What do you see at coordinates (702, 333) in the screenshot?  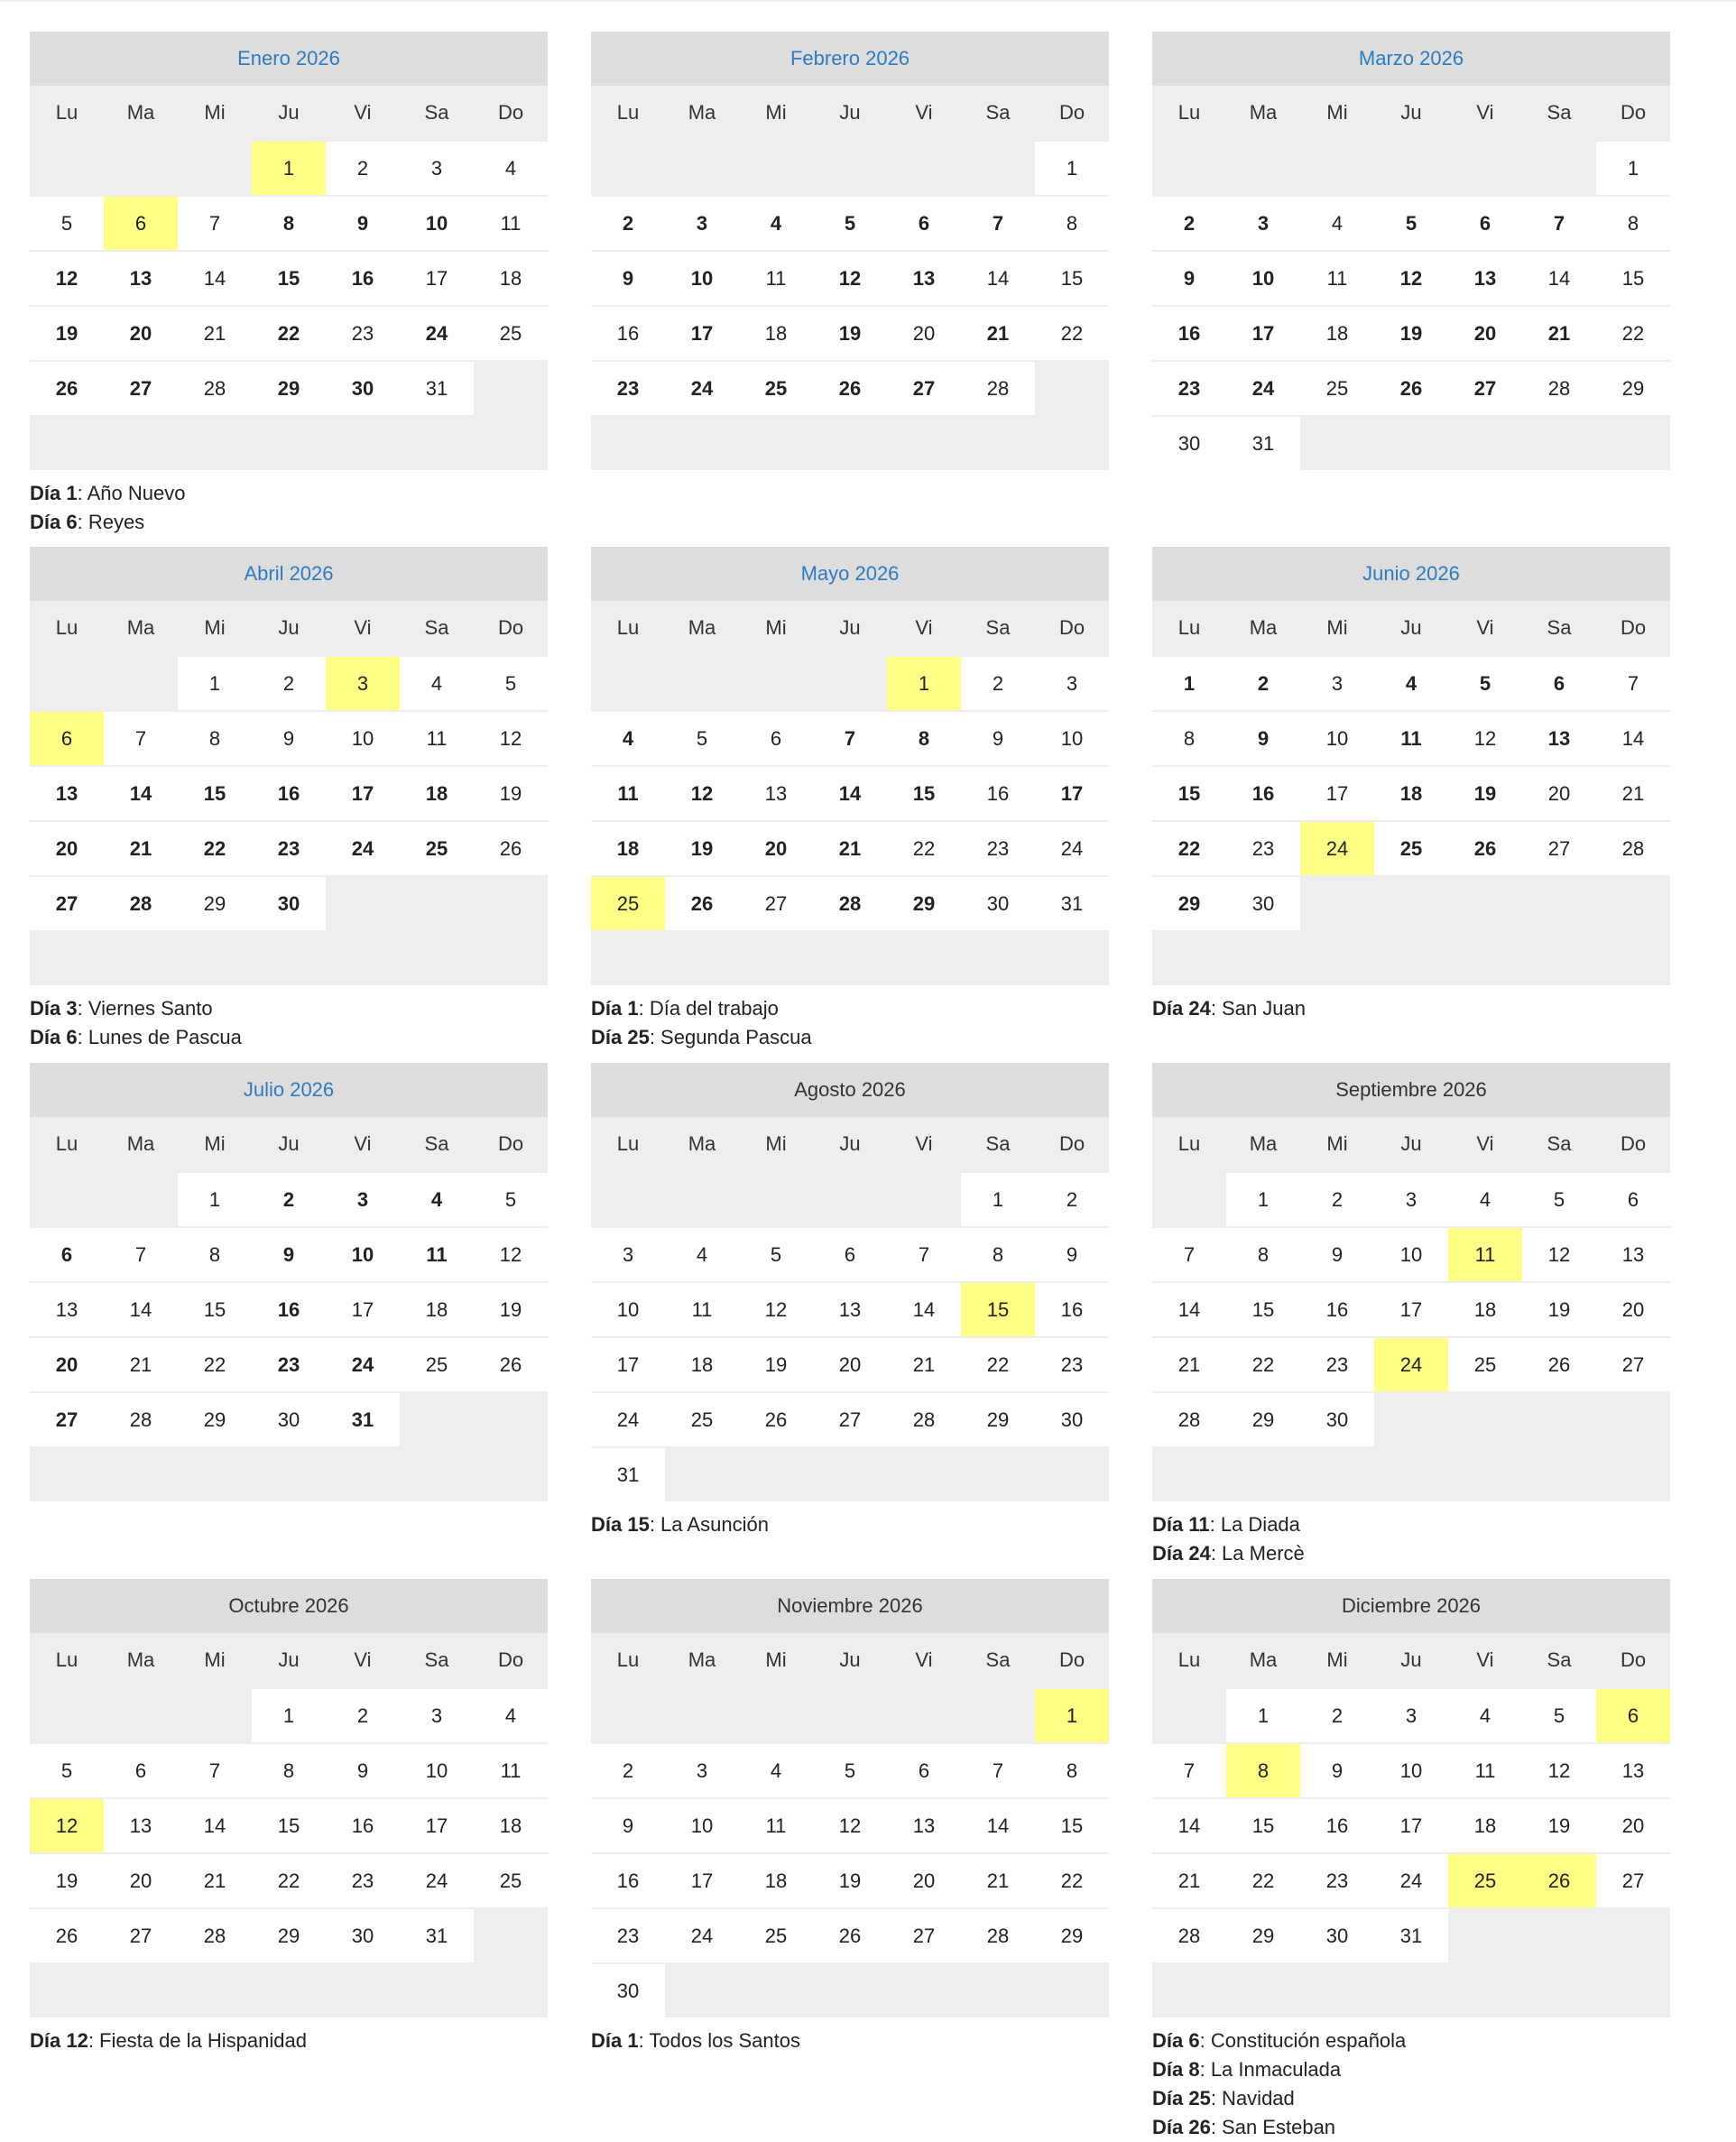 I see `day-cell: 17` at bounding box center [702, 333].